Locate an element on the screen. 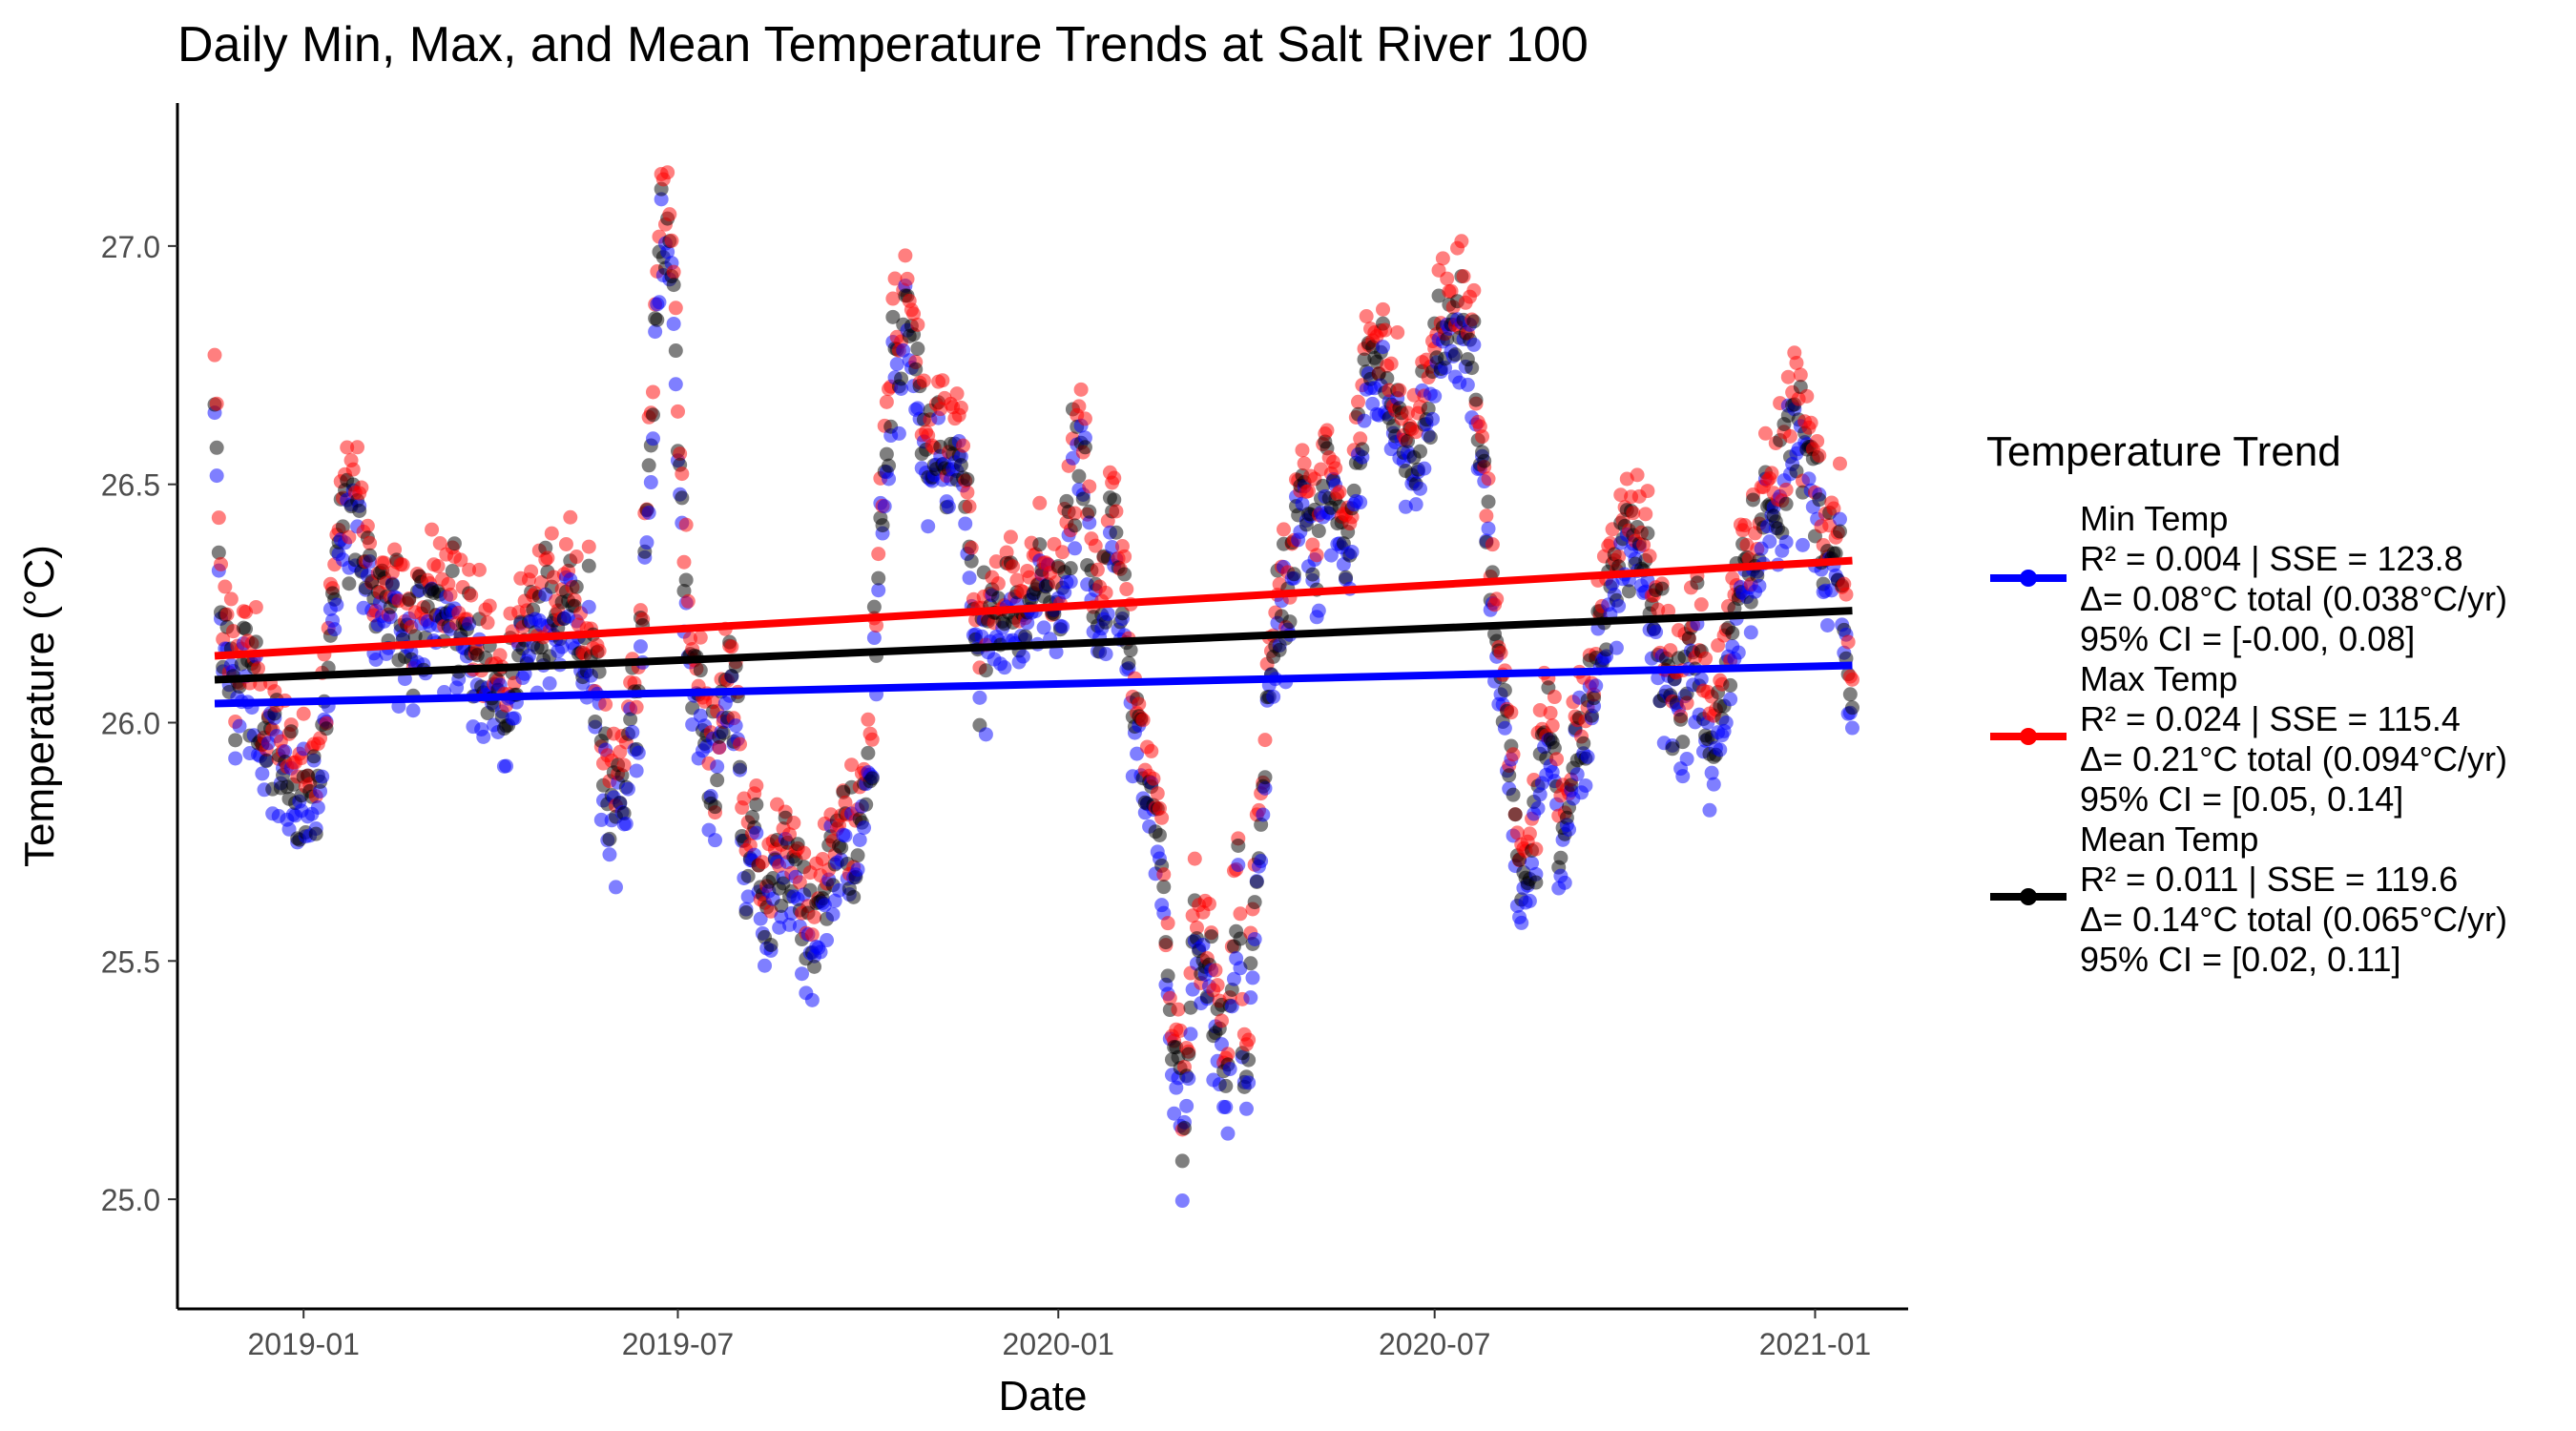 The image size is (2576, 1431). legend-min-stats: R² = 0.004 | SSE = 123.8 is located at coordinates (2271, 558).